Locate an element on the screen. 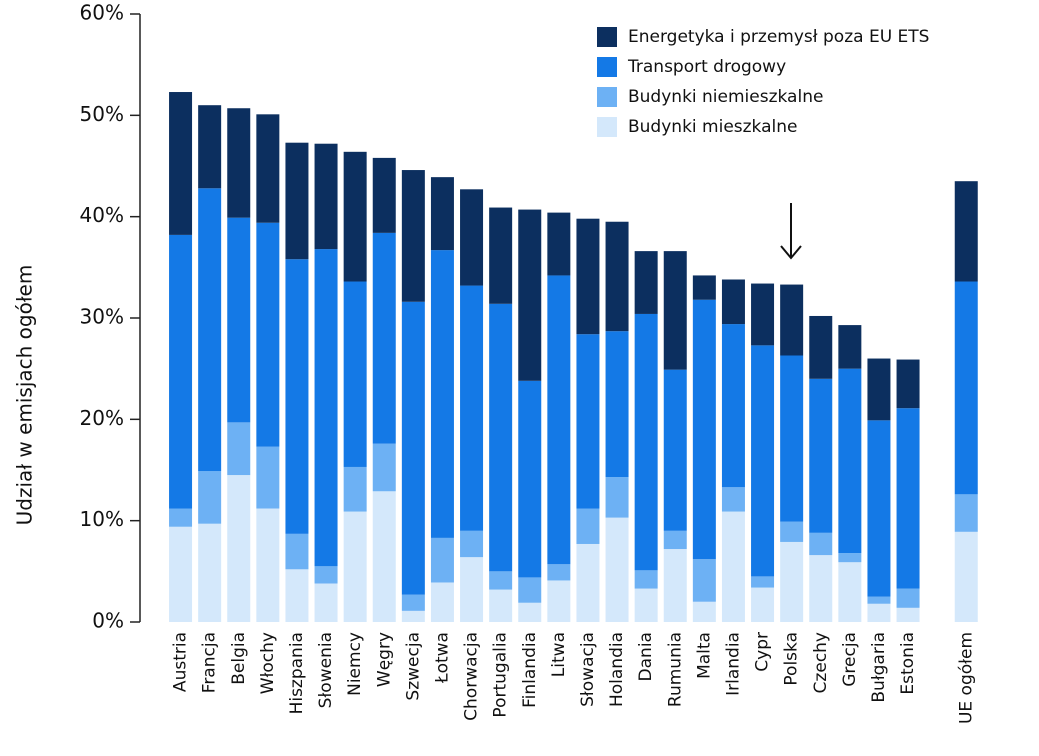 This screenshot has width=1039, height=756. x-tick-label: Grecja is located at coordinates (850, 659).